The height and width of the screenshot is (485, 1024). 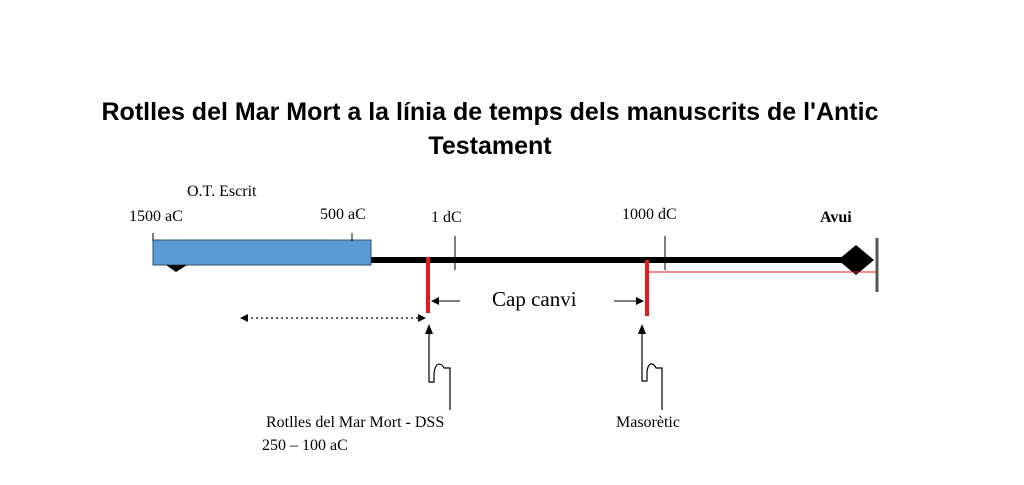 I want to click on no-change-label: Cap canvi, so click(x=534, y=299).